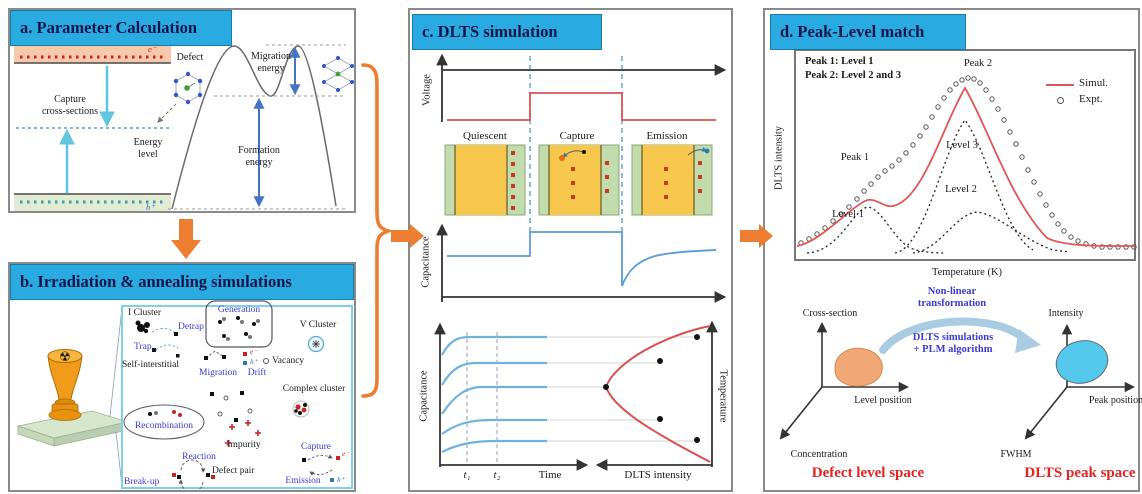 The width and height of the screenshot is (1142, 494). Describe the element at coordinates (266, 361) in the screenshot. I see `vacancy-icon` at that location.